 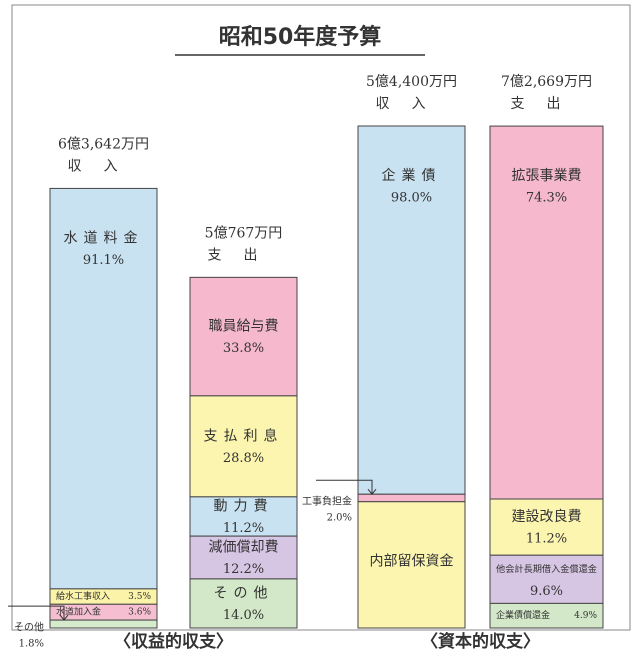 What do you see at coordinates (243, 569) in the screenshot?
I see `segment-value: 12.2%` at bounding box center [243, 569].